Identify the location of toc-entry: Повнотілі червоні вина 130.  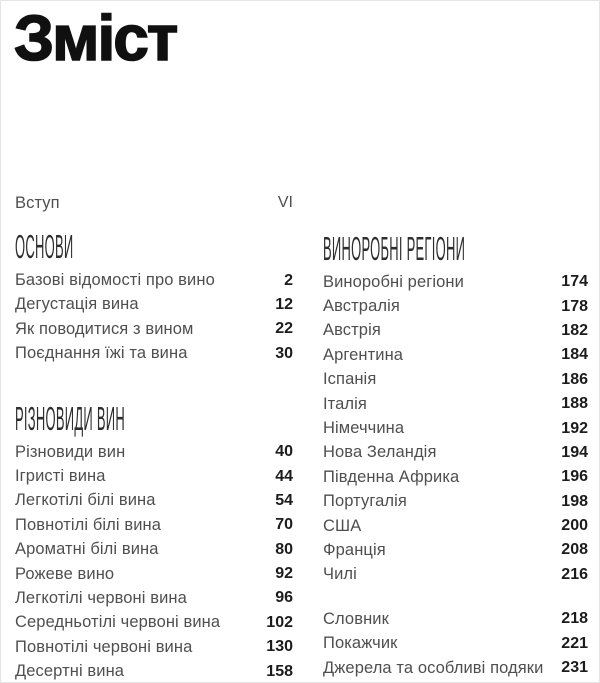
(154, 647).